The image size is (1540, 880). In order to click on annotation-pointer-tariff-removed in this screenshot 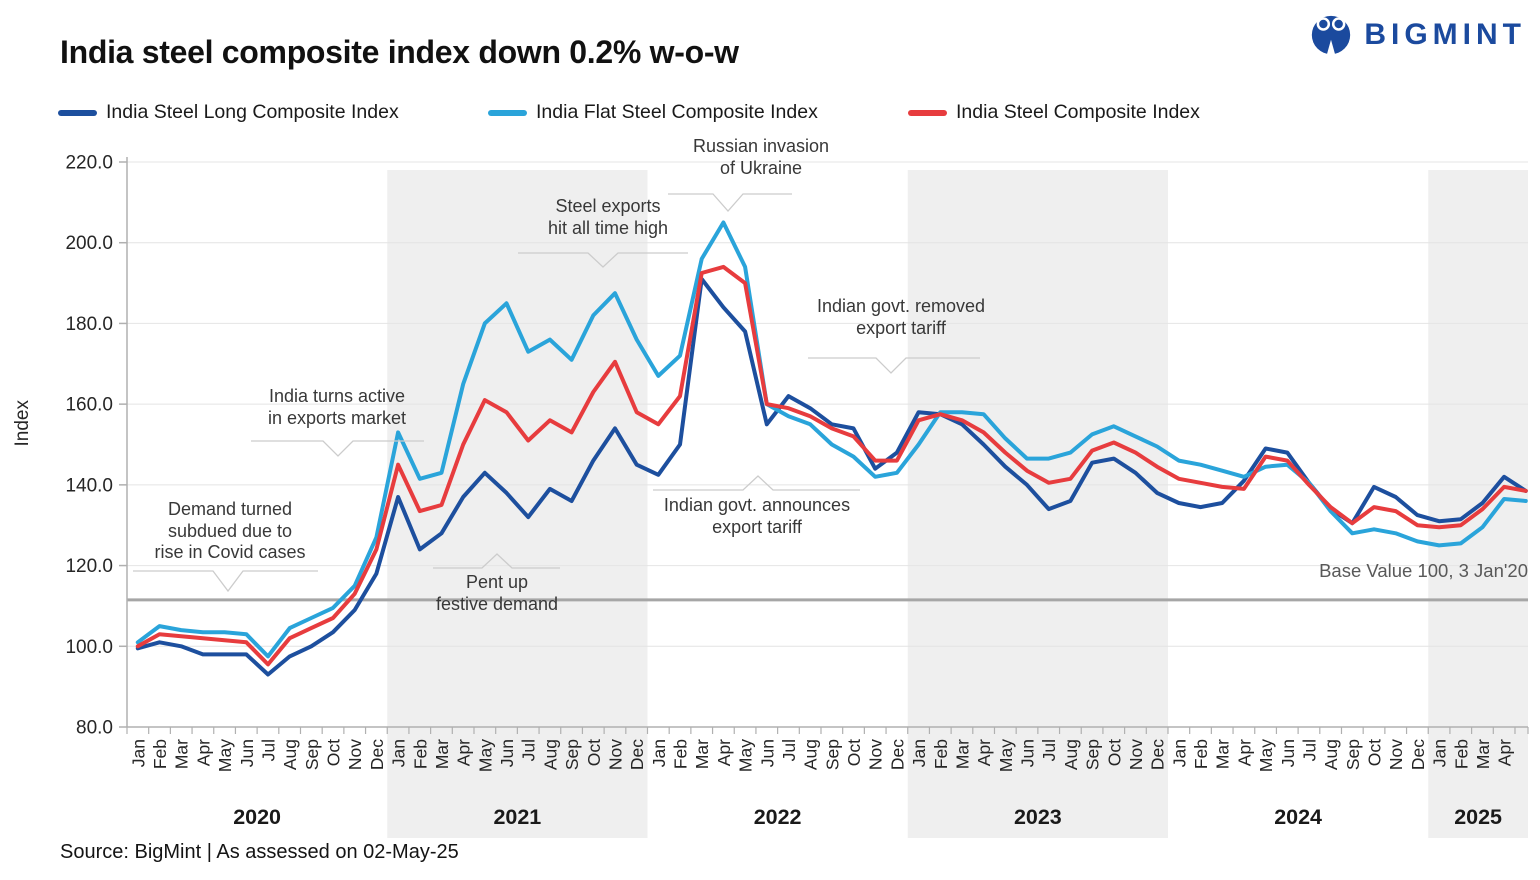, I will do `click(894, 365)`.